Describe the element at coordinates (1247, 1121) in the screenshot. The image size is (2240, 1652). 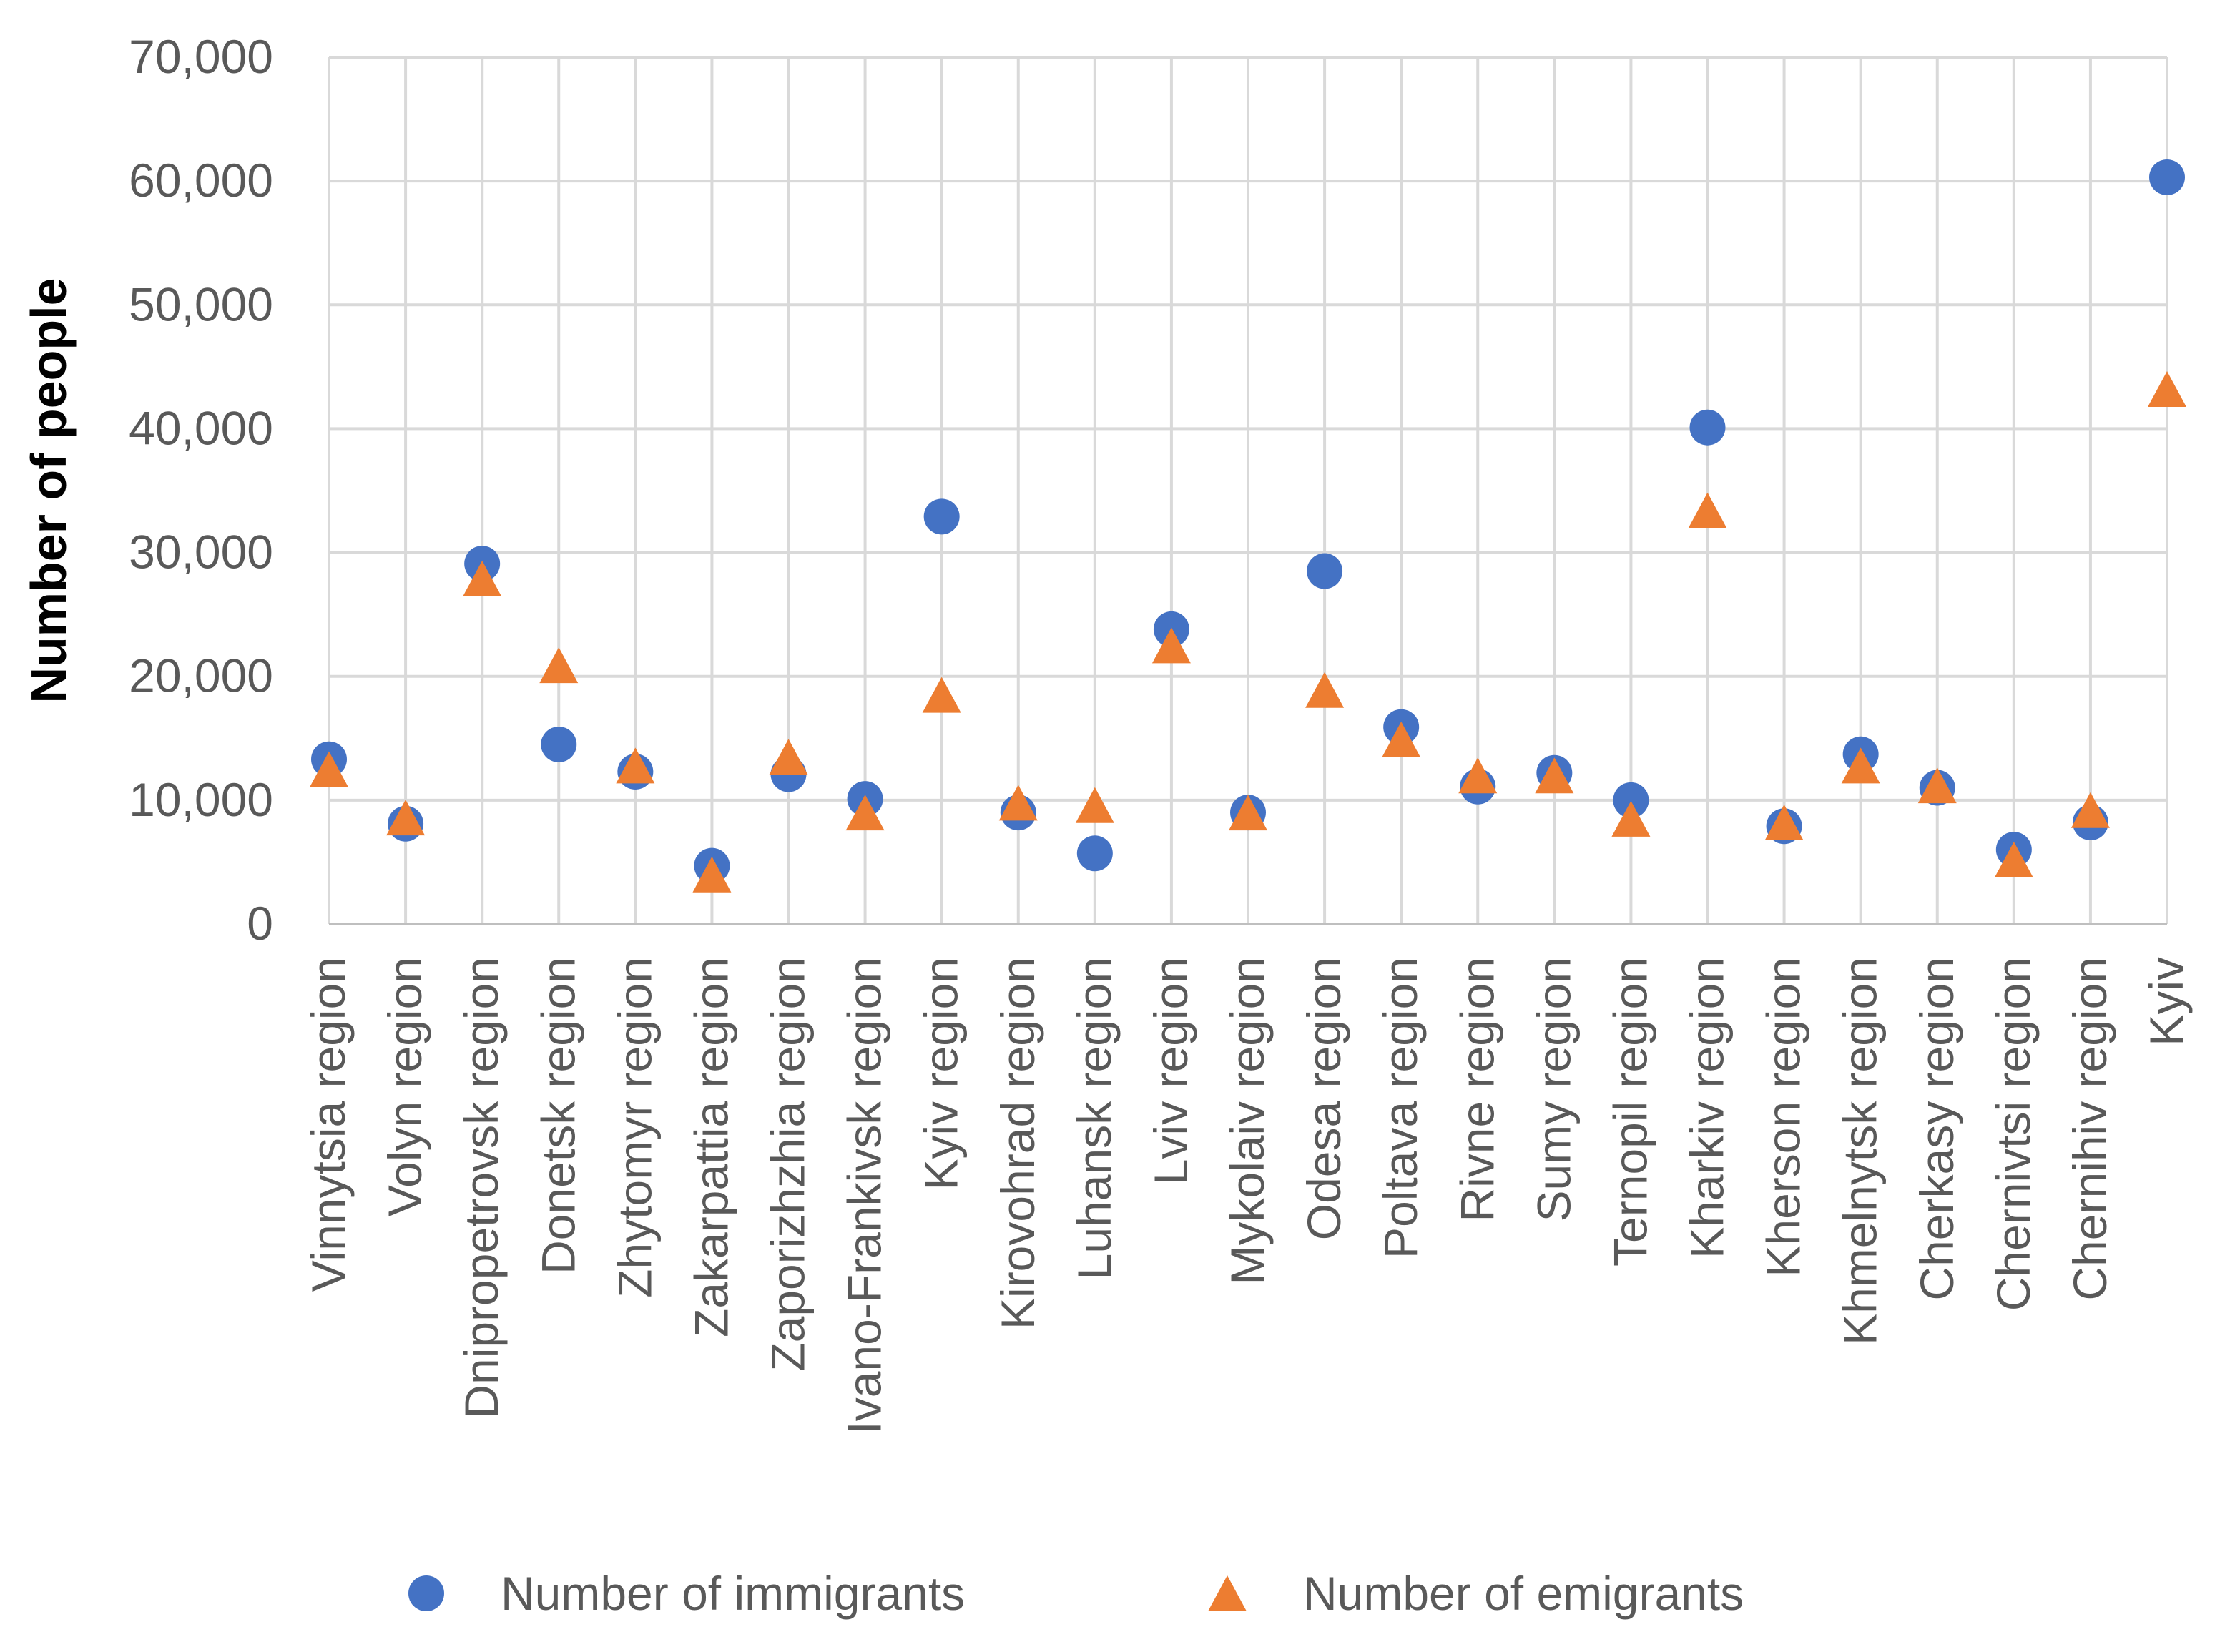
I see `x-tick-label: Mykolaiv region` at that location.